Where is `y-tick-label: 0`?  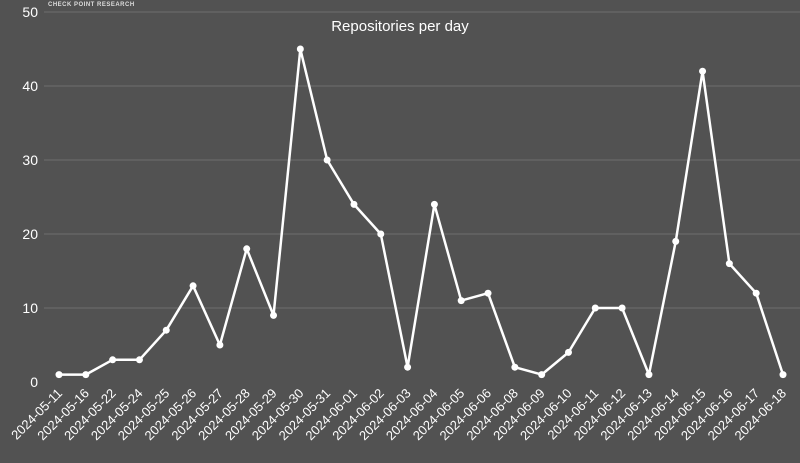 y-tick-label: 0 is located at coordinates (34, 382).